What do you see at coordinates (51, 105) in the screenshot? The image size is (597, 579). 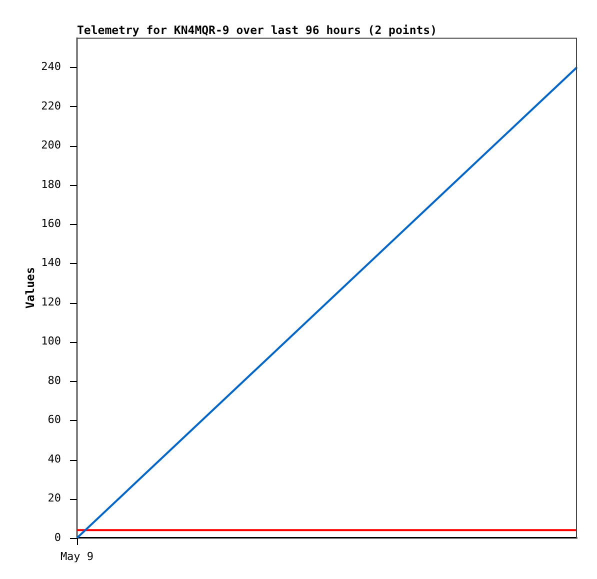 I see `y-tick-label: 220` at bounding box center [51, 105].